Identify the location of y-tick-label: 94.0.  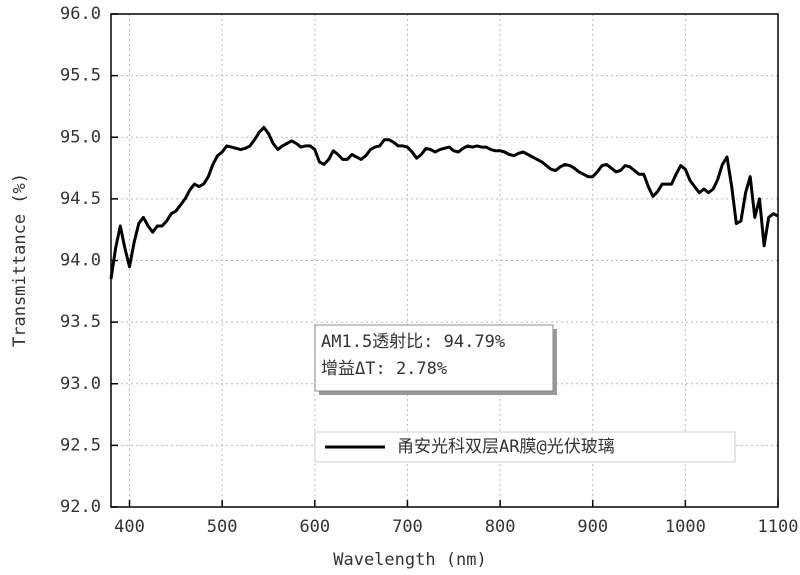
(80, 261).